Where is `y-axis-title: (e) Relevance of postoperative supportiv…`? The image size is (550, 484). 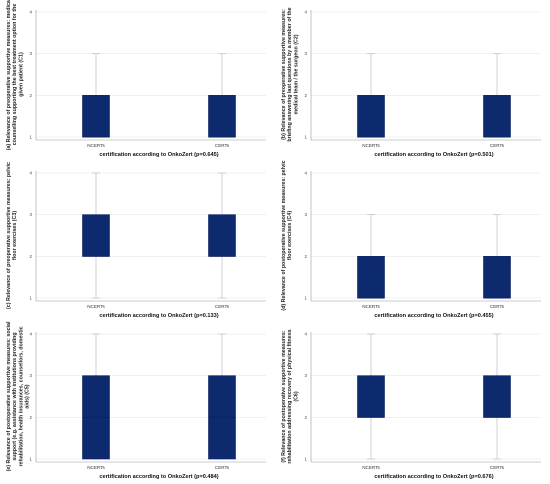 y-axis-title: (e) Relevance of postoperative supportiv… is located at coordinates (18, 396).